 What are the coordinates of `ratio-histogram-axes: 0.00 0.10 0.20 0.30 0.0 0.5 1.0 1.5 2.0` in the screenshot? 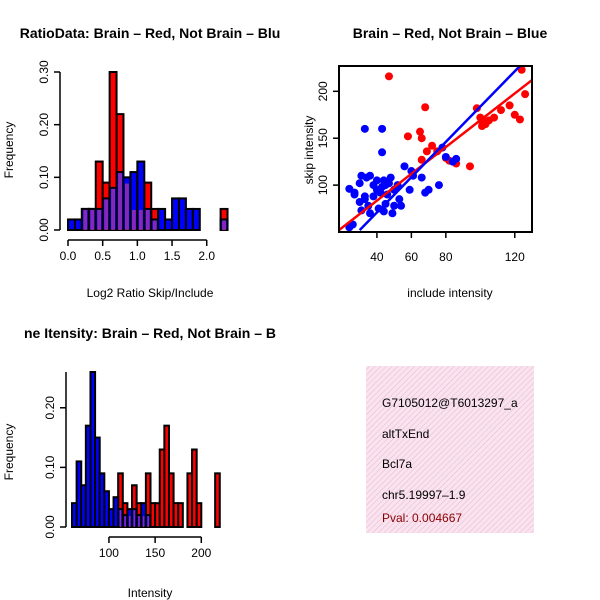 It's located at (126, 161).